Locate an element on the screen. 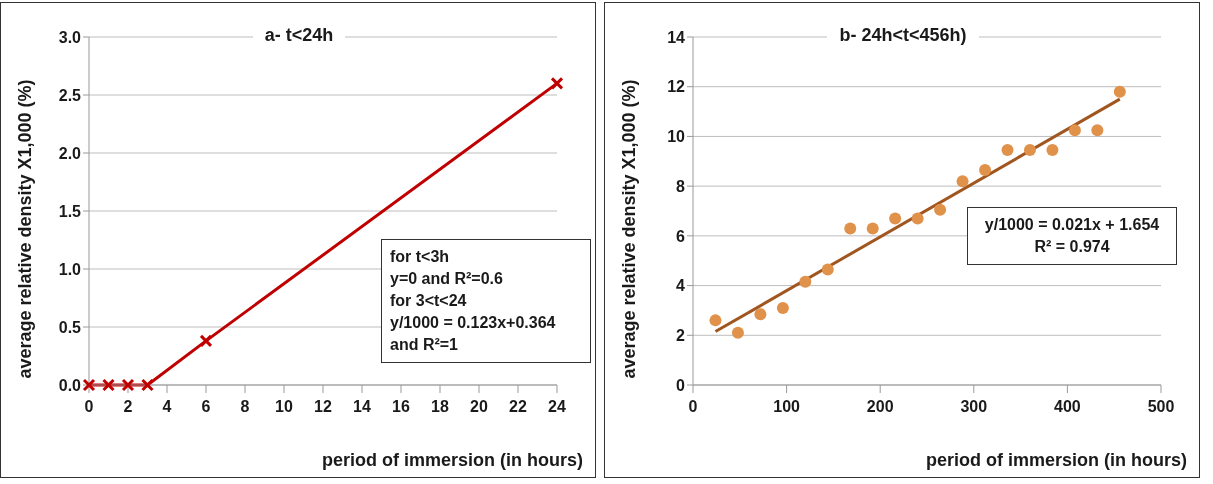  y-tick-label: 12 is located at coordinates (676, 87).